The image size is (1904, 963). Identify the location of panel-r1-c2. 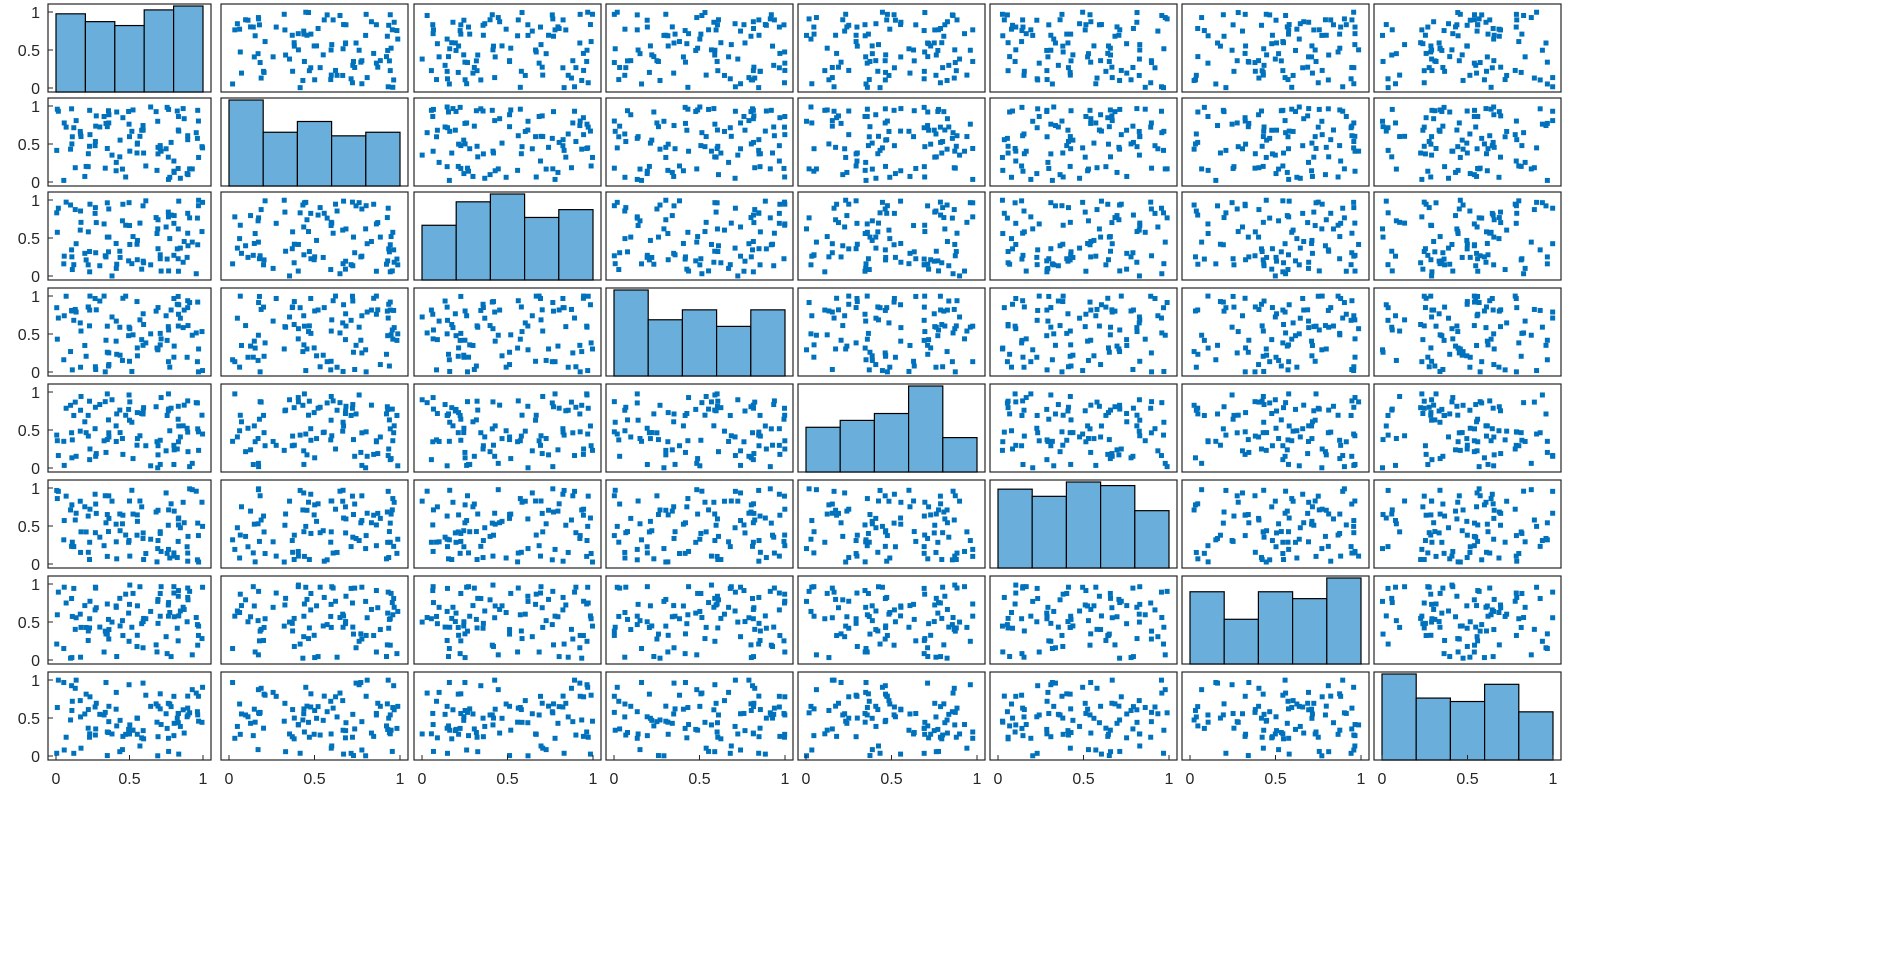
(315, 50).